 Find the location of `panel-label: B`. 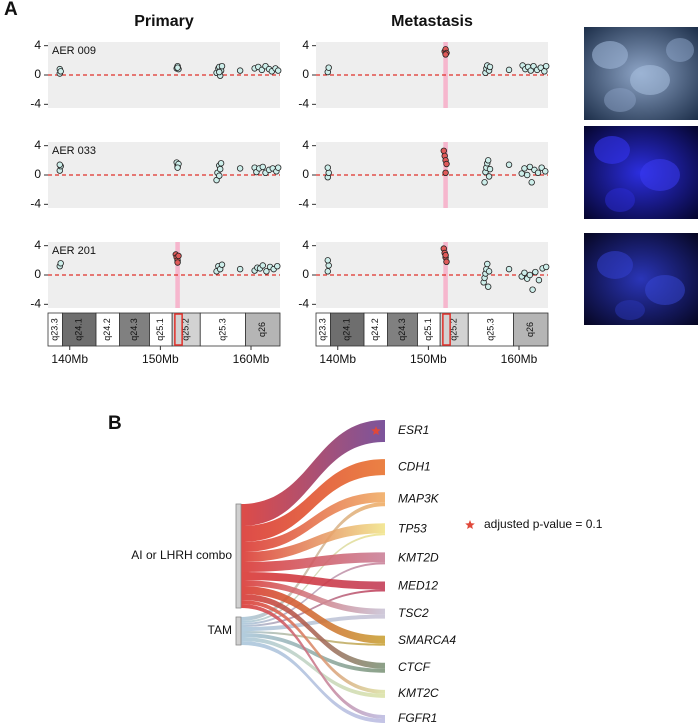

panel-label: B is located at coordinates (115, 423).